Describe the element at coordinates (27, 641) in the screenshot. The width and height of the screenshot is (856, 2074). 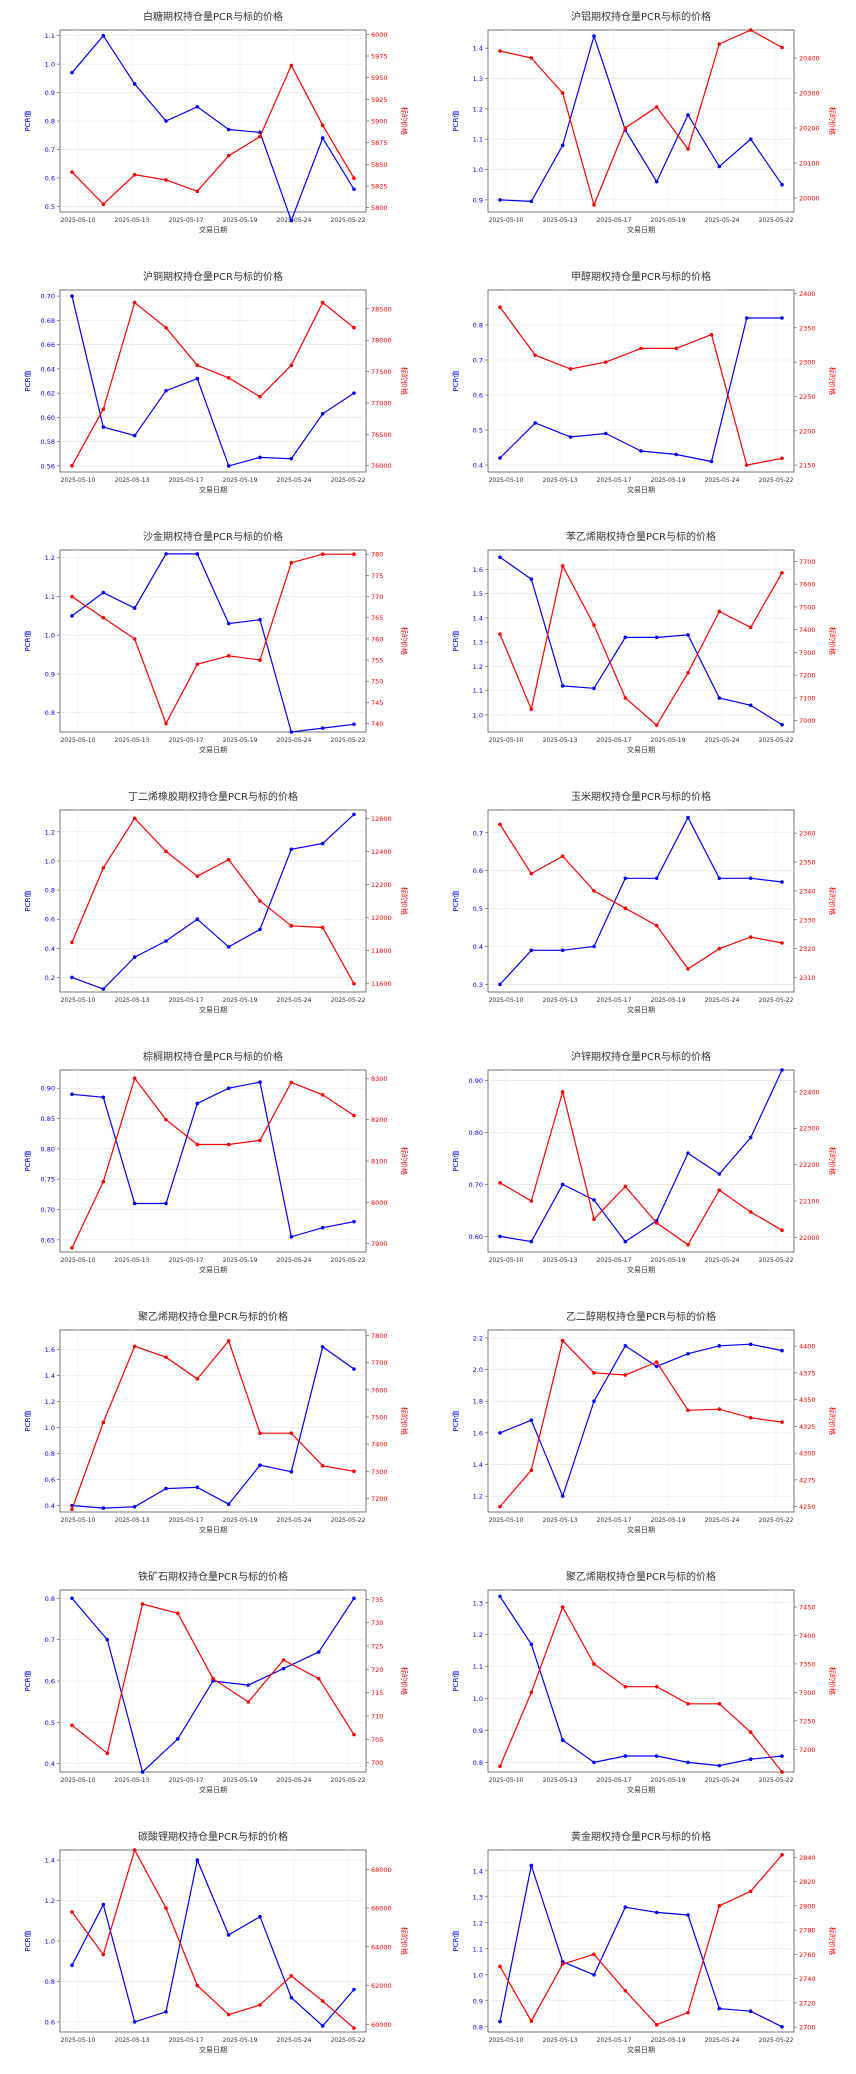
I see `y1-axis-label: PCR值` at that location.